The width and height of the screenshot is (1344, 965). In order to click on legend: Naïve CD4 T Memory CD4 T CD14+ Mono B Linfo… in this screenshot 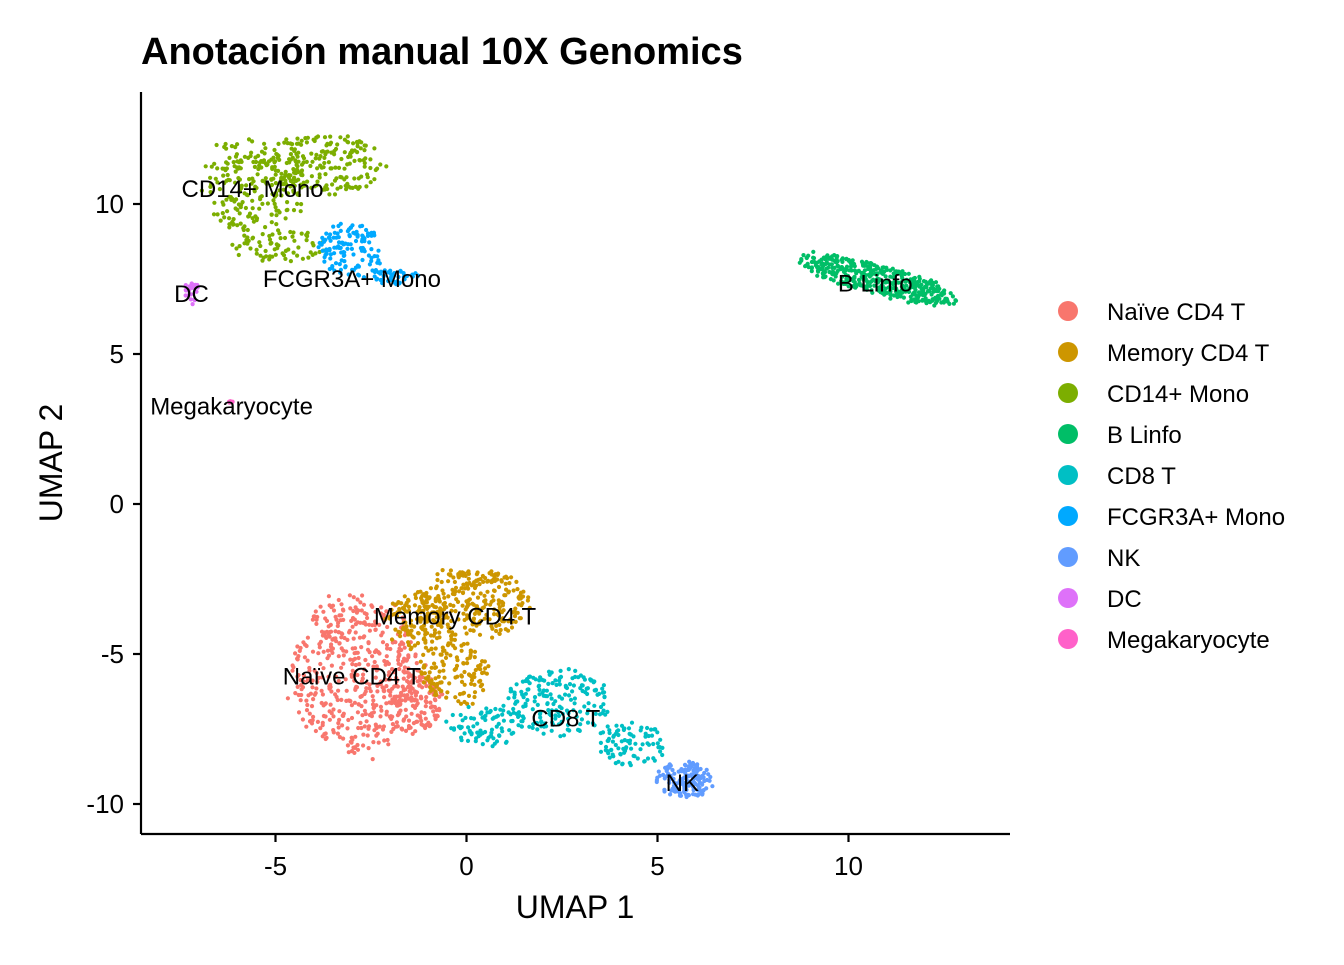, I will do `click(1171, 476)`.